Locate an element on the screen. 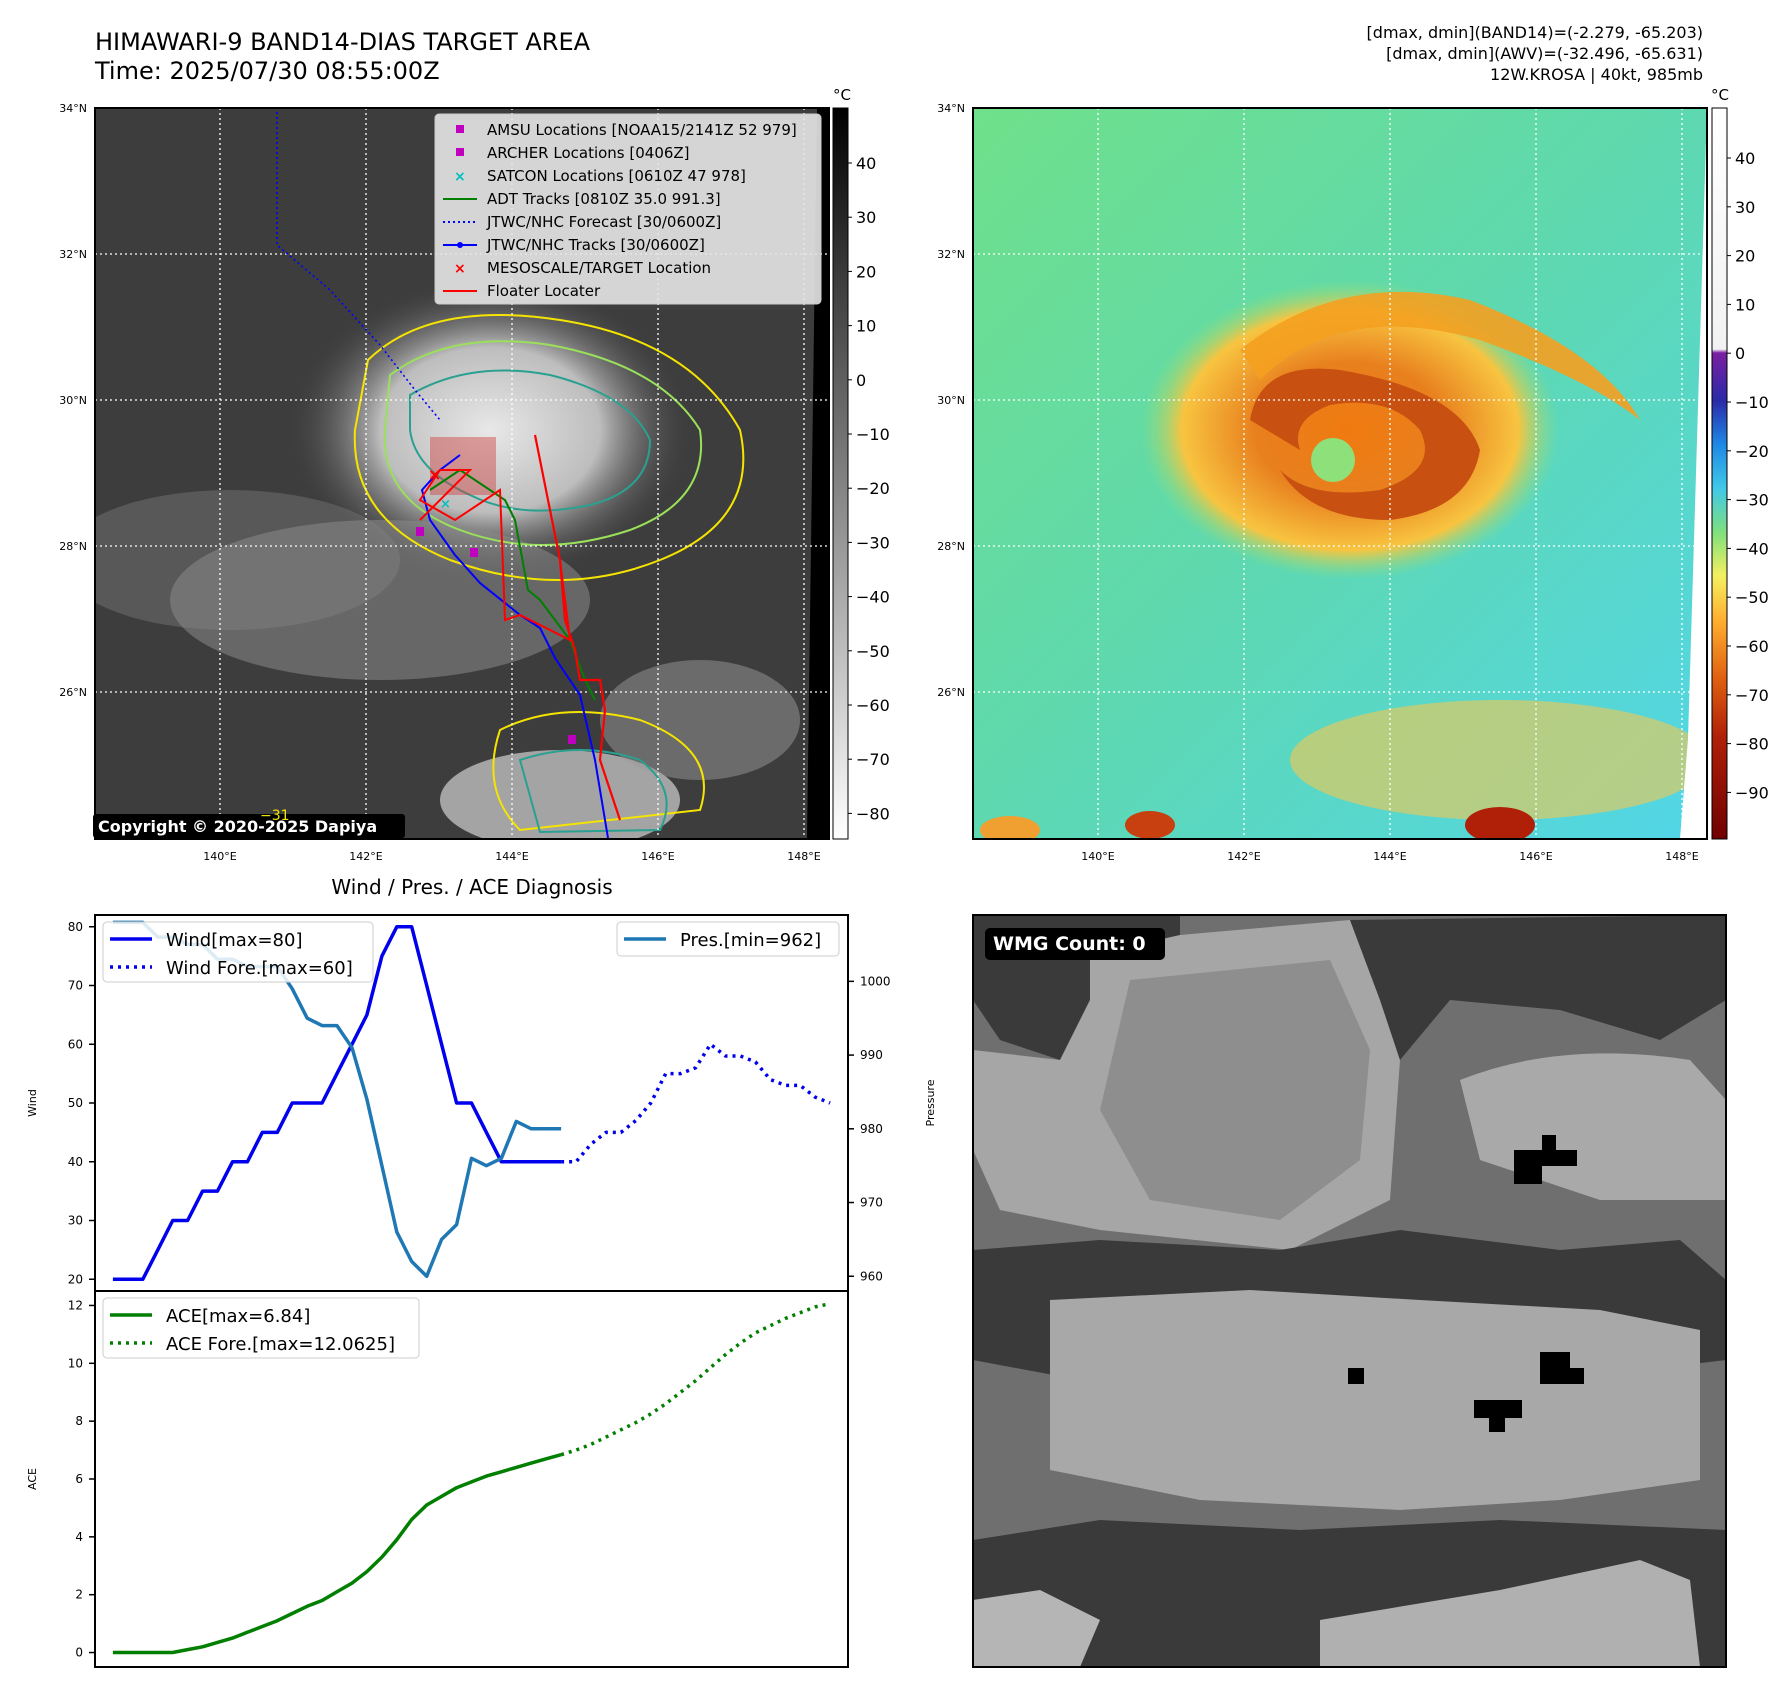 This screenshot has width=1788, height=1697. legend-label: JTWC/NHC Tracks [30/0600Z] is located at coordinates (595, 245).